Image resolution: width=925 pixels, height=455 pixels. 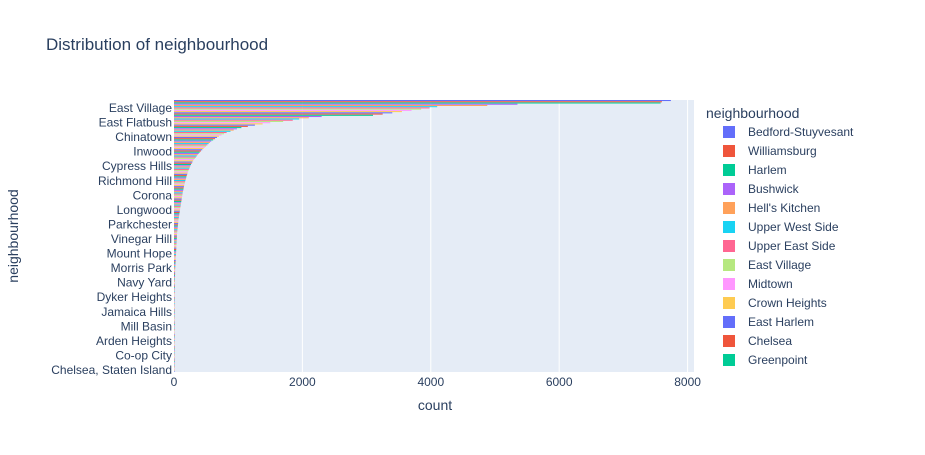 I want to click on y-tick-label: Jamaica Hills, so click(x=136, y=312).